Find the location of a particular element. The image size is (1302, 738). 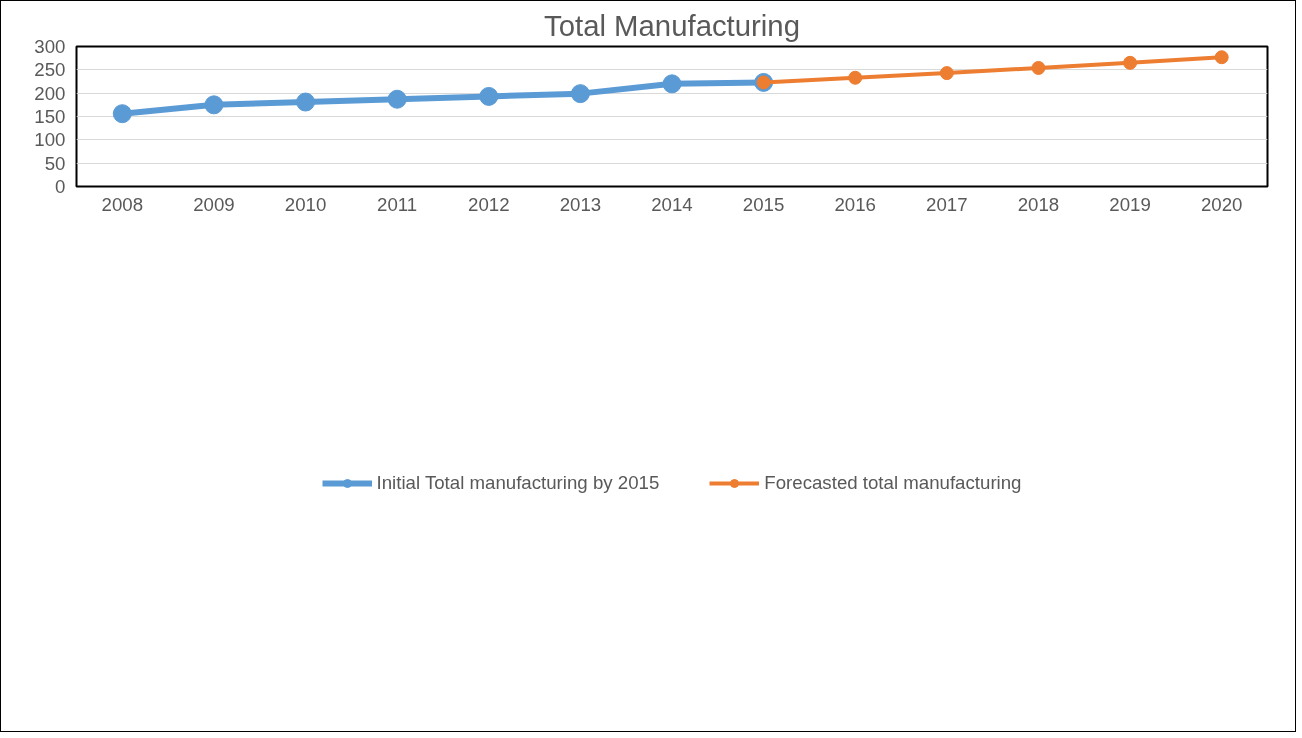

x-tick-label: 2011 is located at coordinates (397, 204).